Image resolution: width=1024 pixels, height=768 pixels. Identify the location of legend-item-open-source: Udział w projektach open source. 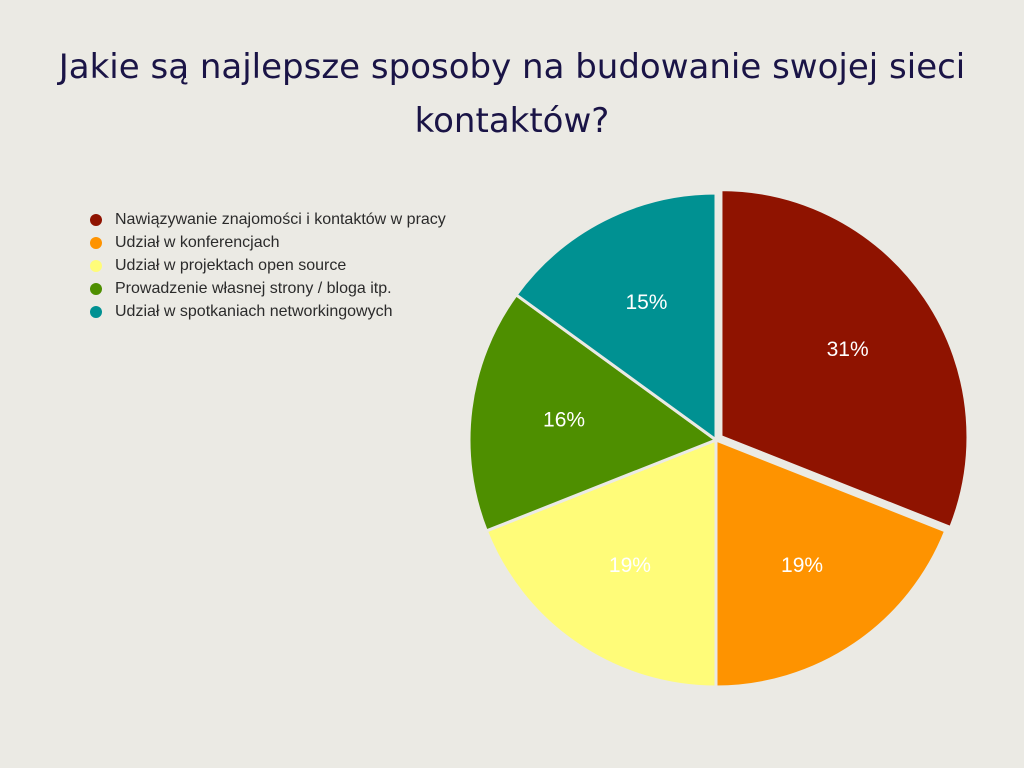
(268, 265).